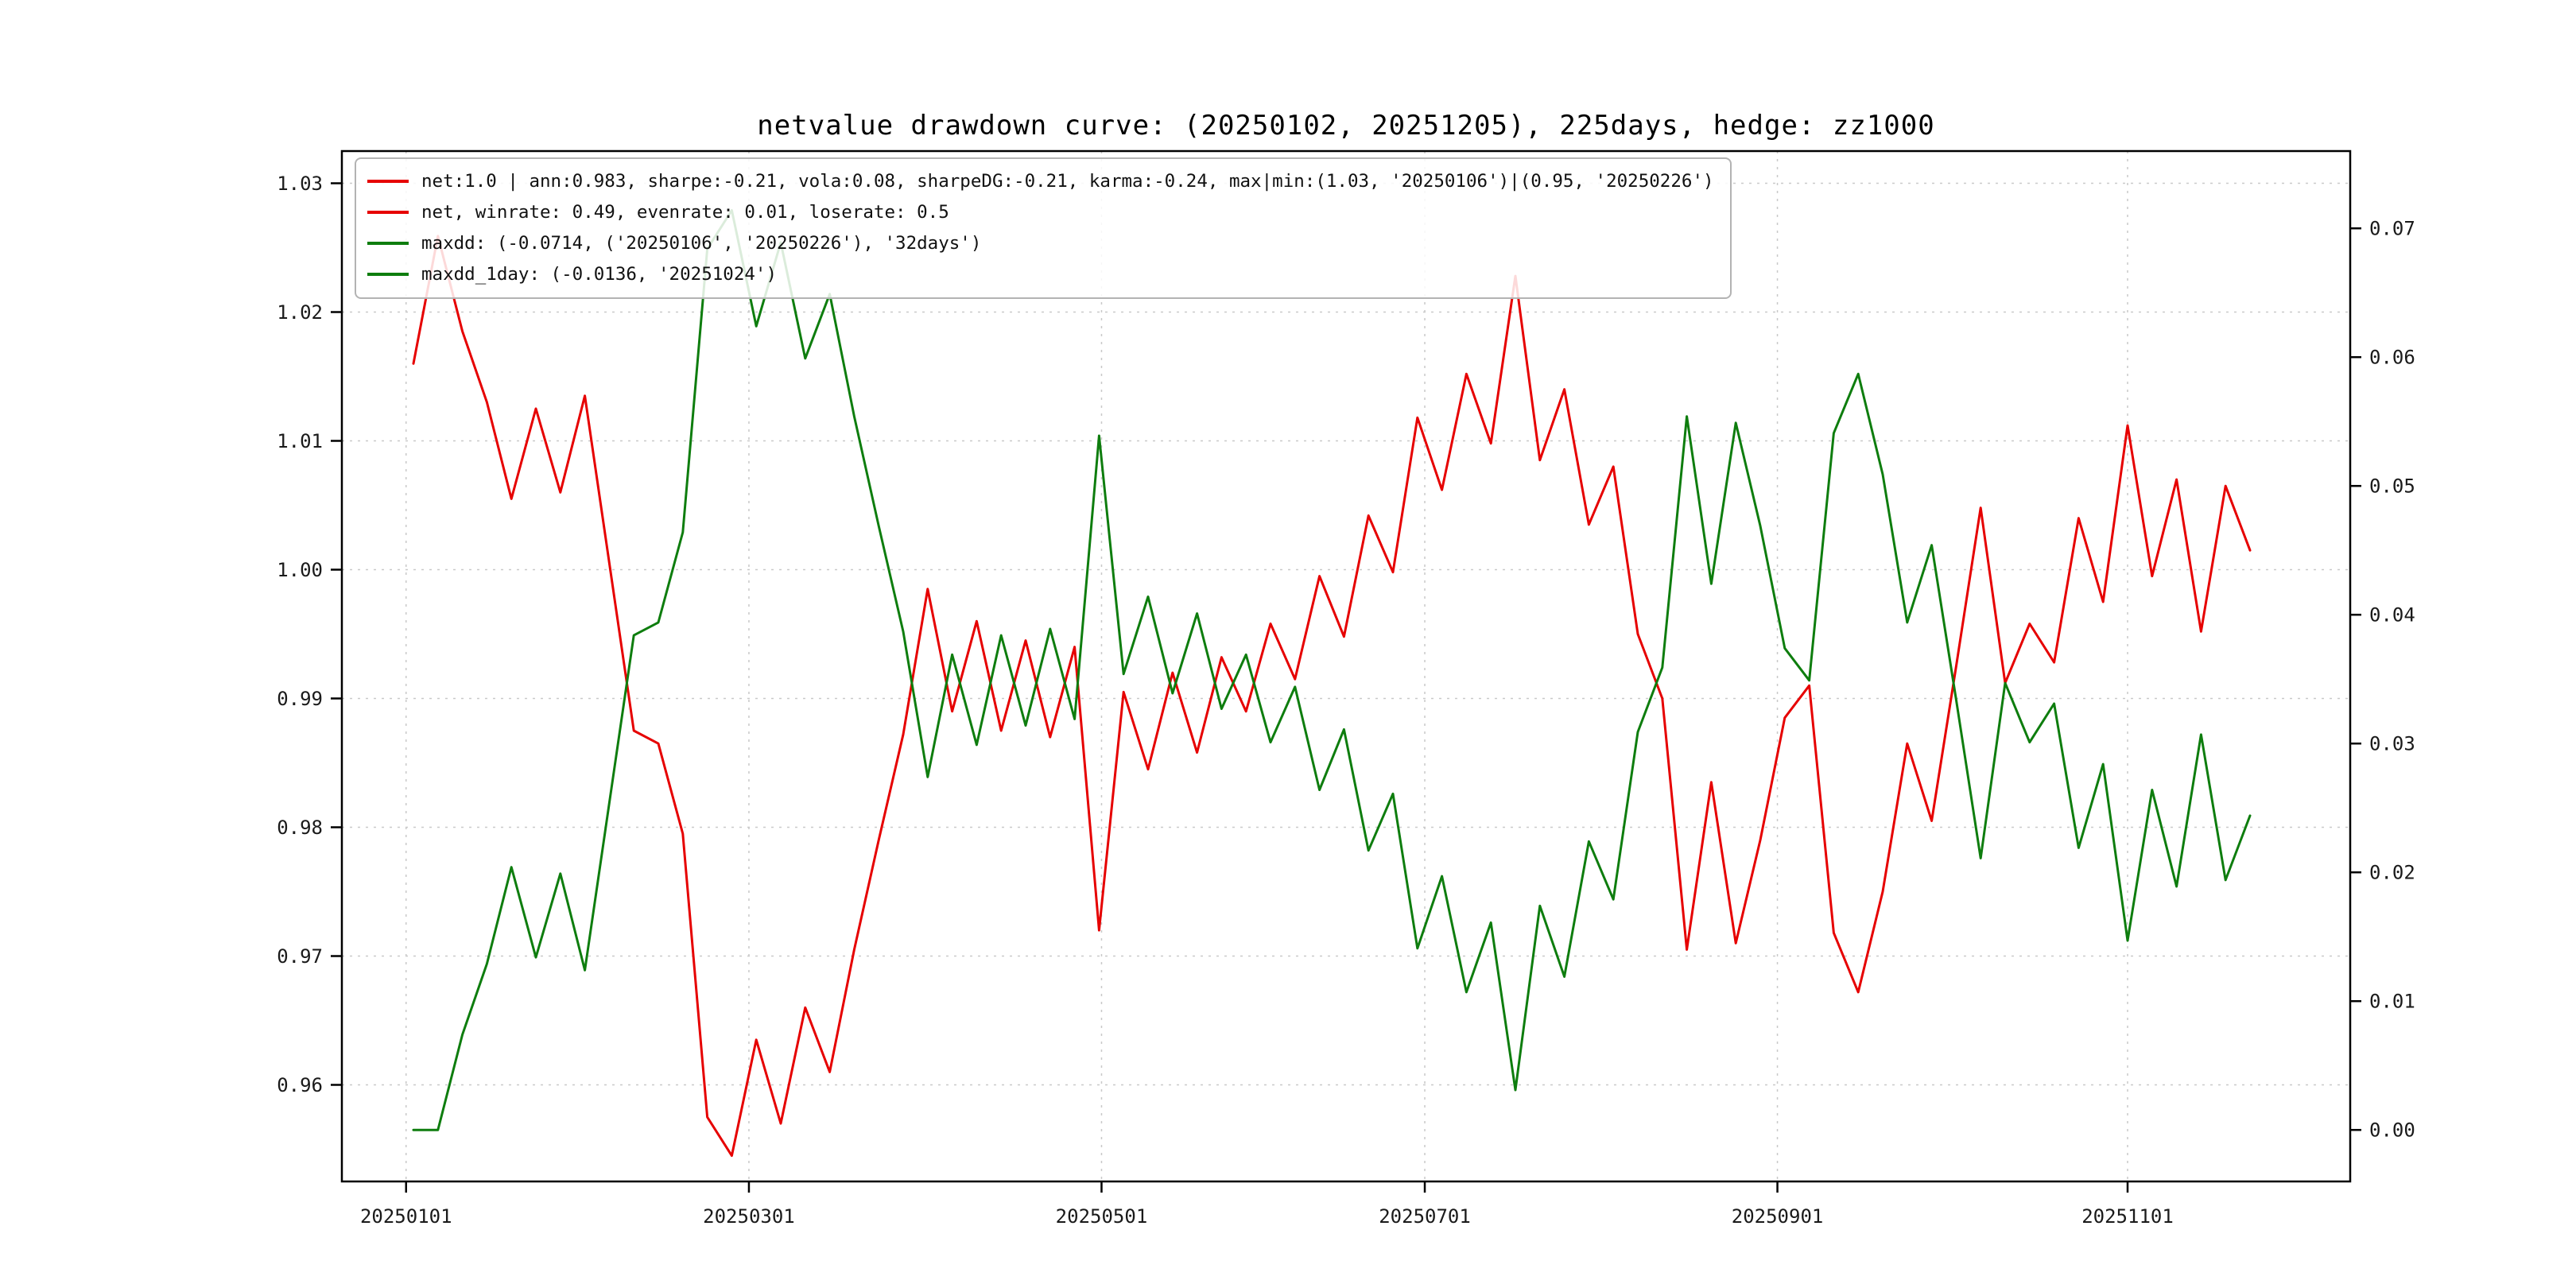 The height and width of the screenshot is (1288, 2576). I want to click on left-axis-tick-label: 1.03, so click(300, 184).